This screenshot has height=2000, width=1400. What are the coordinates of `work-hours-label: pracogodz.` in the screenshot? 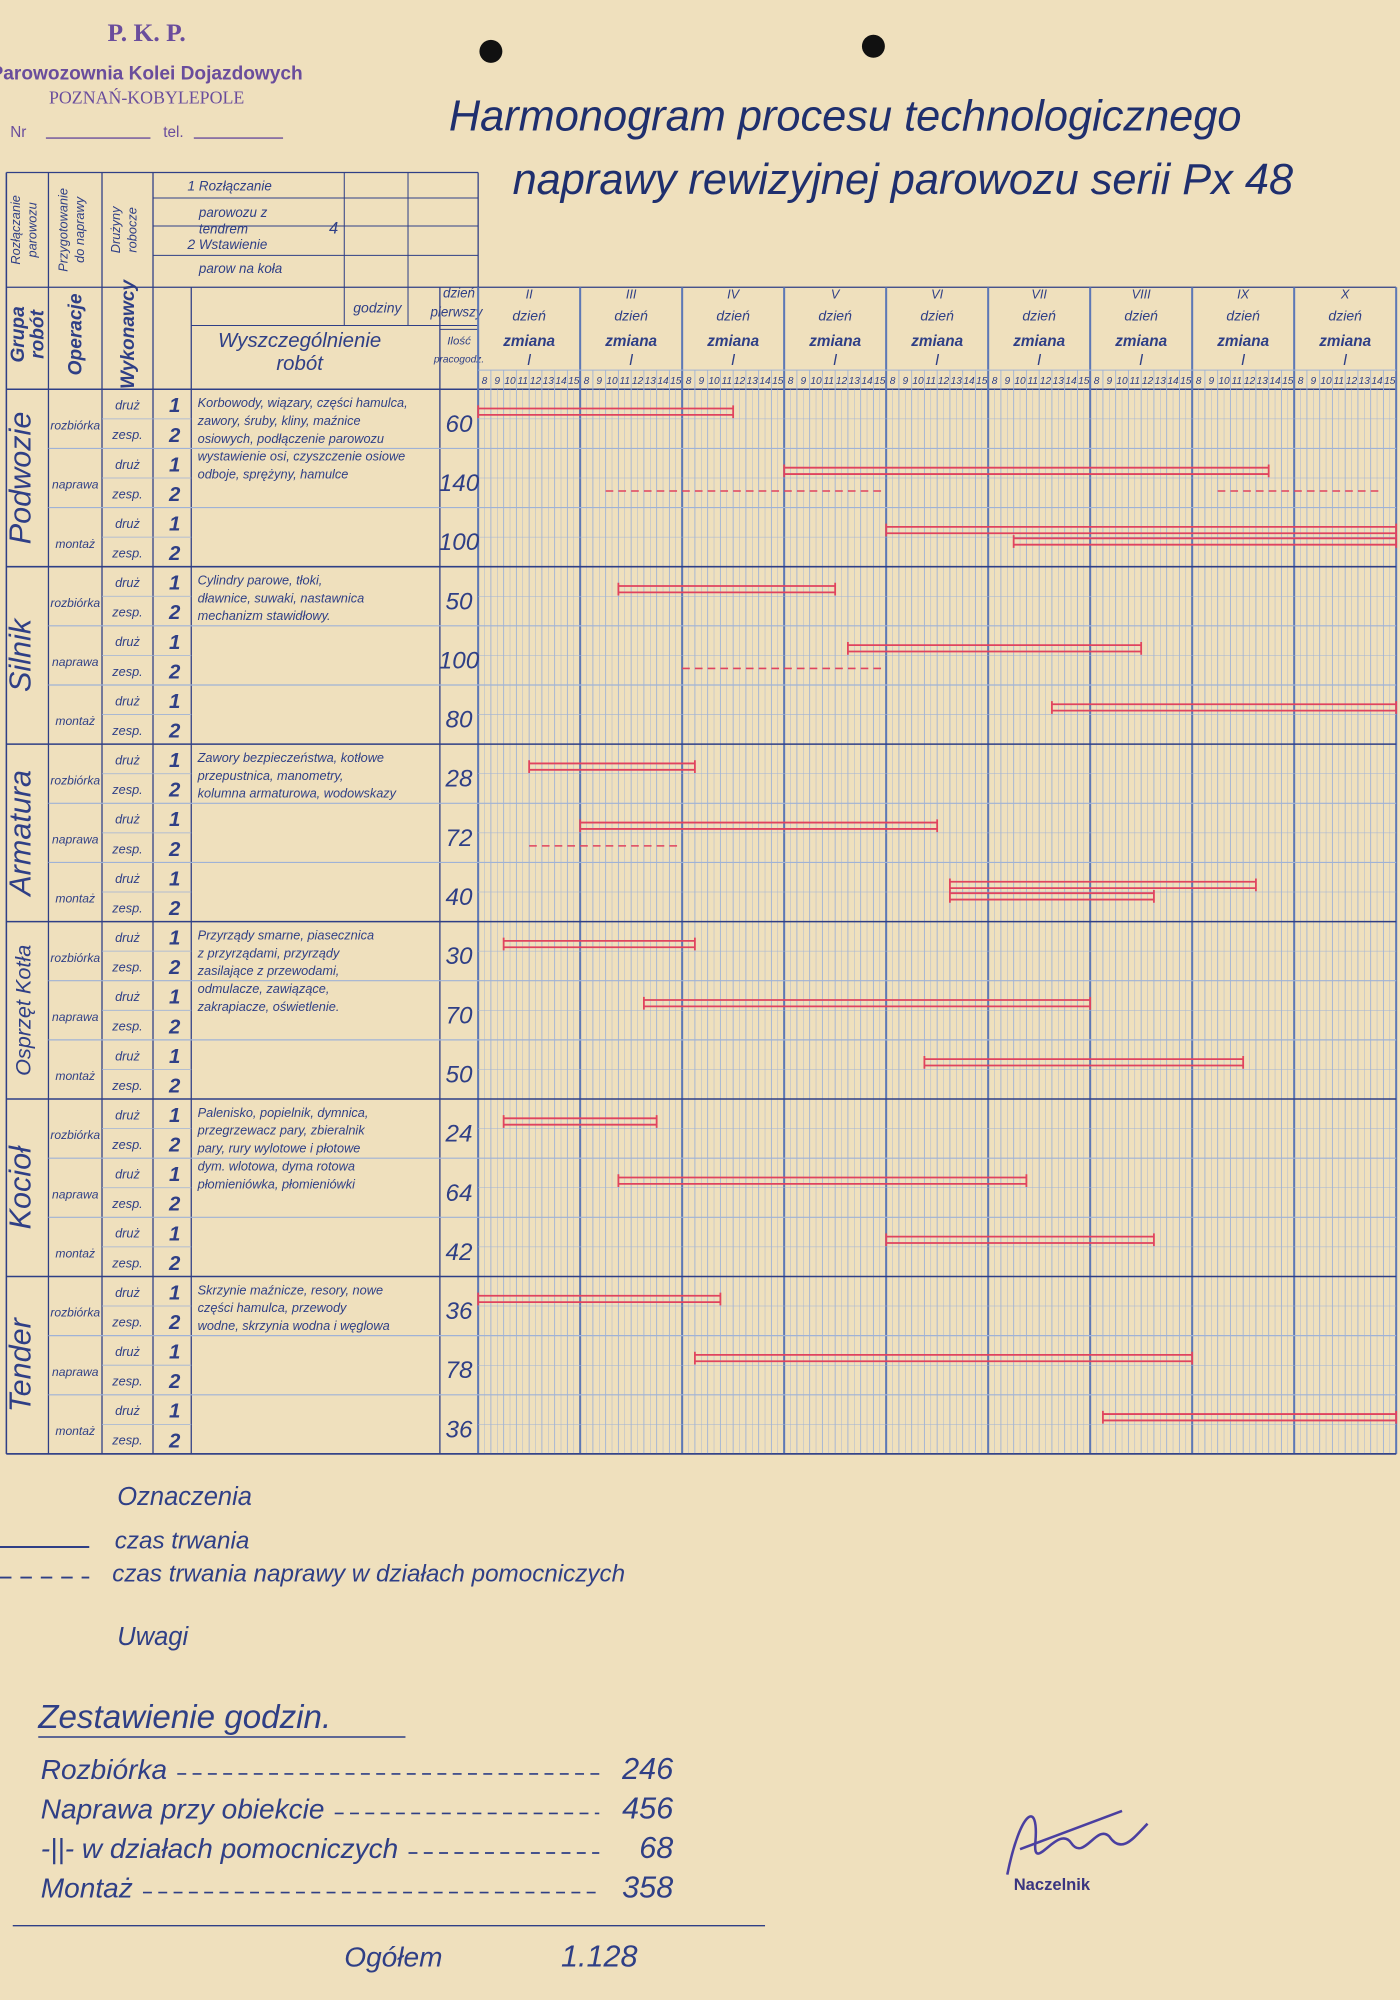 It's located at (458, 359).